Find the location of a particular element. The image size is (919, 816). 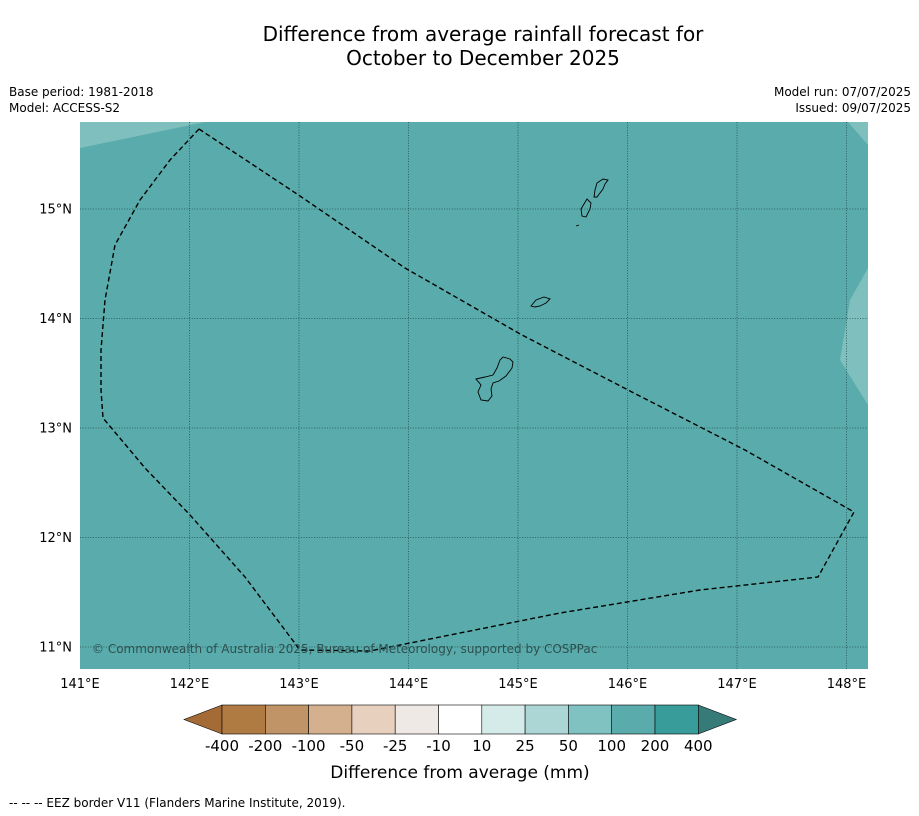

colorbar-tick-label: -25 is located at coordinates (395, 746).